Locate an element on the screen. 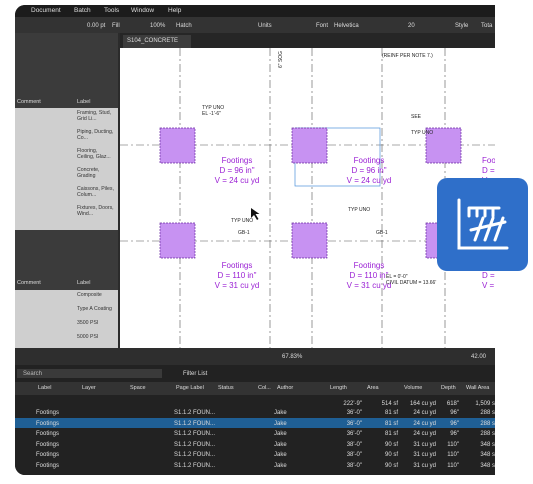  footing-depth: D = 9 is located at coordinates (488, 275).